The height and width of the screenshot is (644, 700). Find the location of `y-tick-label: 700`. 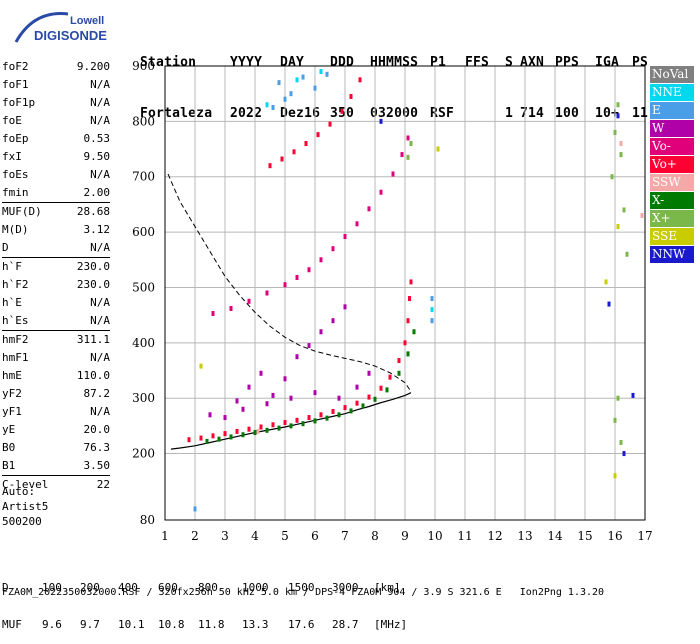

y-tick-label: 700 is located at coordinates (143, 177).